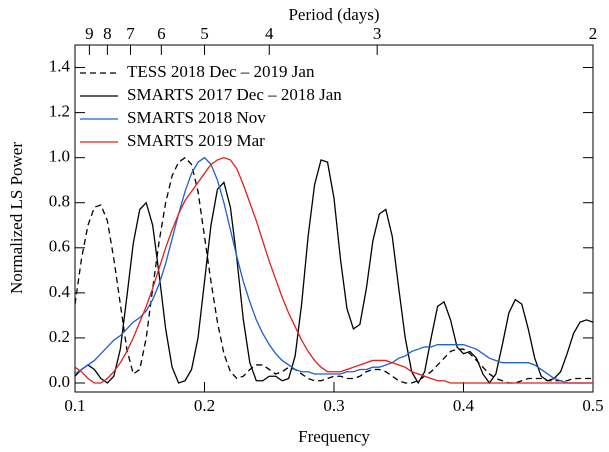 The width and height of the screenshot is (609, 452). Describe the element at coordinates (377, 33) in the screenshot. I see `top-tick-label: 3` at that location.